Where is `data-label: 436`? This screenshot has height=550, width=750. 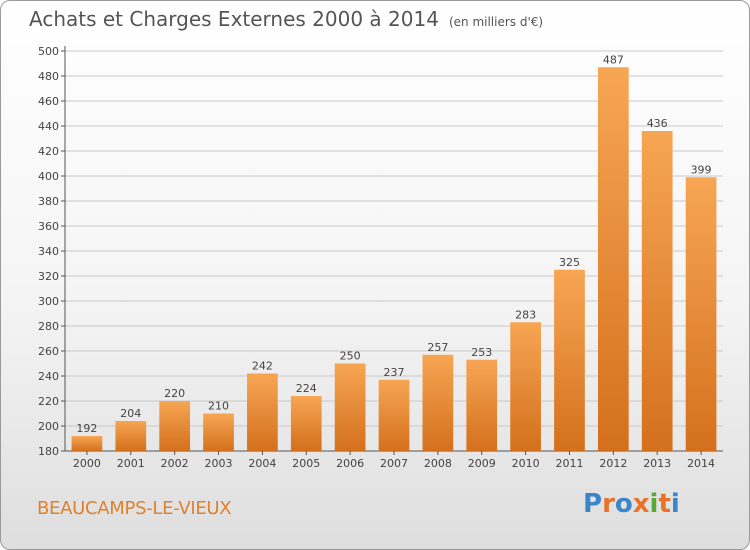 data-label: 436 is located at coordinates (657, 123).